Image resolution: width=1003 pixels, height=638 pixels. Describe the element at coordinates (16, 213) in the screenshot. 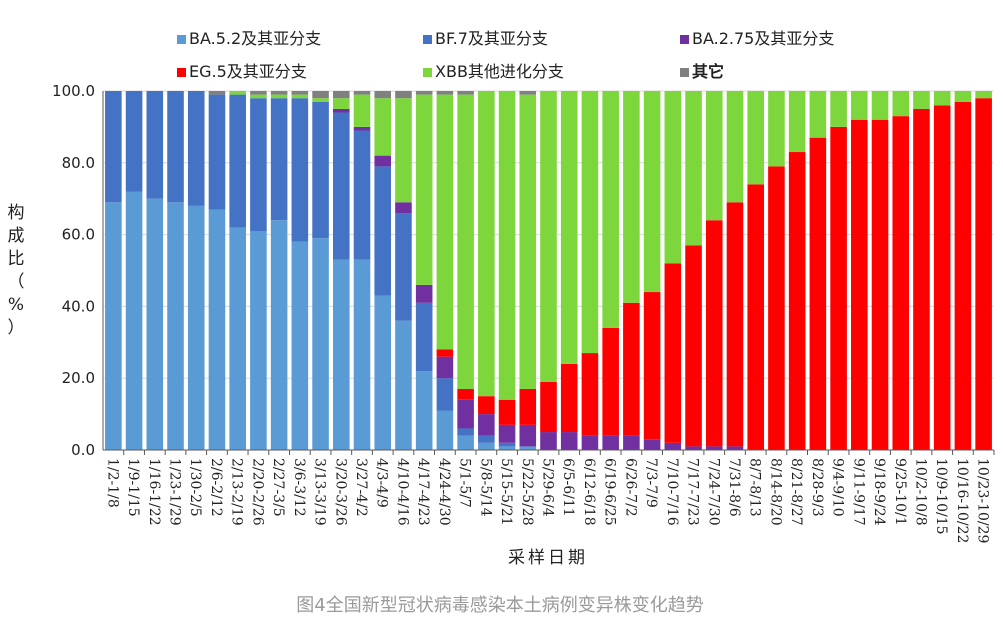

I see `y-axis-title-char: 构` at that location.